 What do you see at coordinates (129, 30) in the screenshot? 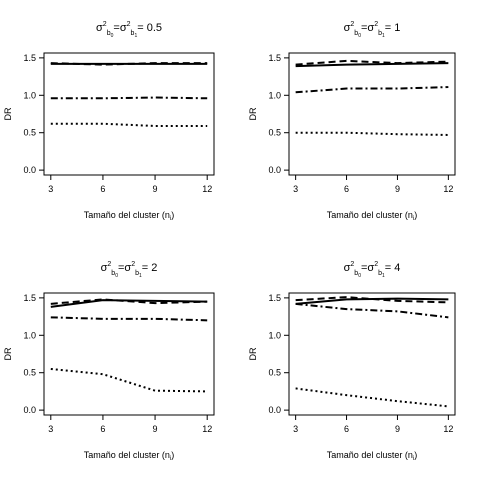
I see `panel-title: σ2b0=σ2b1= 0.5` at bounding box center [129, 30].